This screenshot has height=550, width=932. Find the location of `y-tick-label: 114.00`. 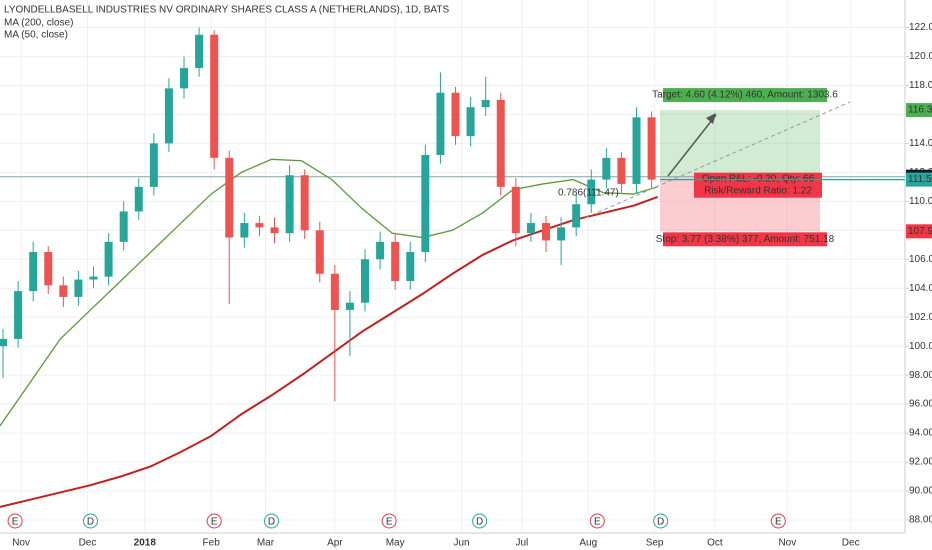

y-tick-label: 114.00 is located at coordinates (920, 143).